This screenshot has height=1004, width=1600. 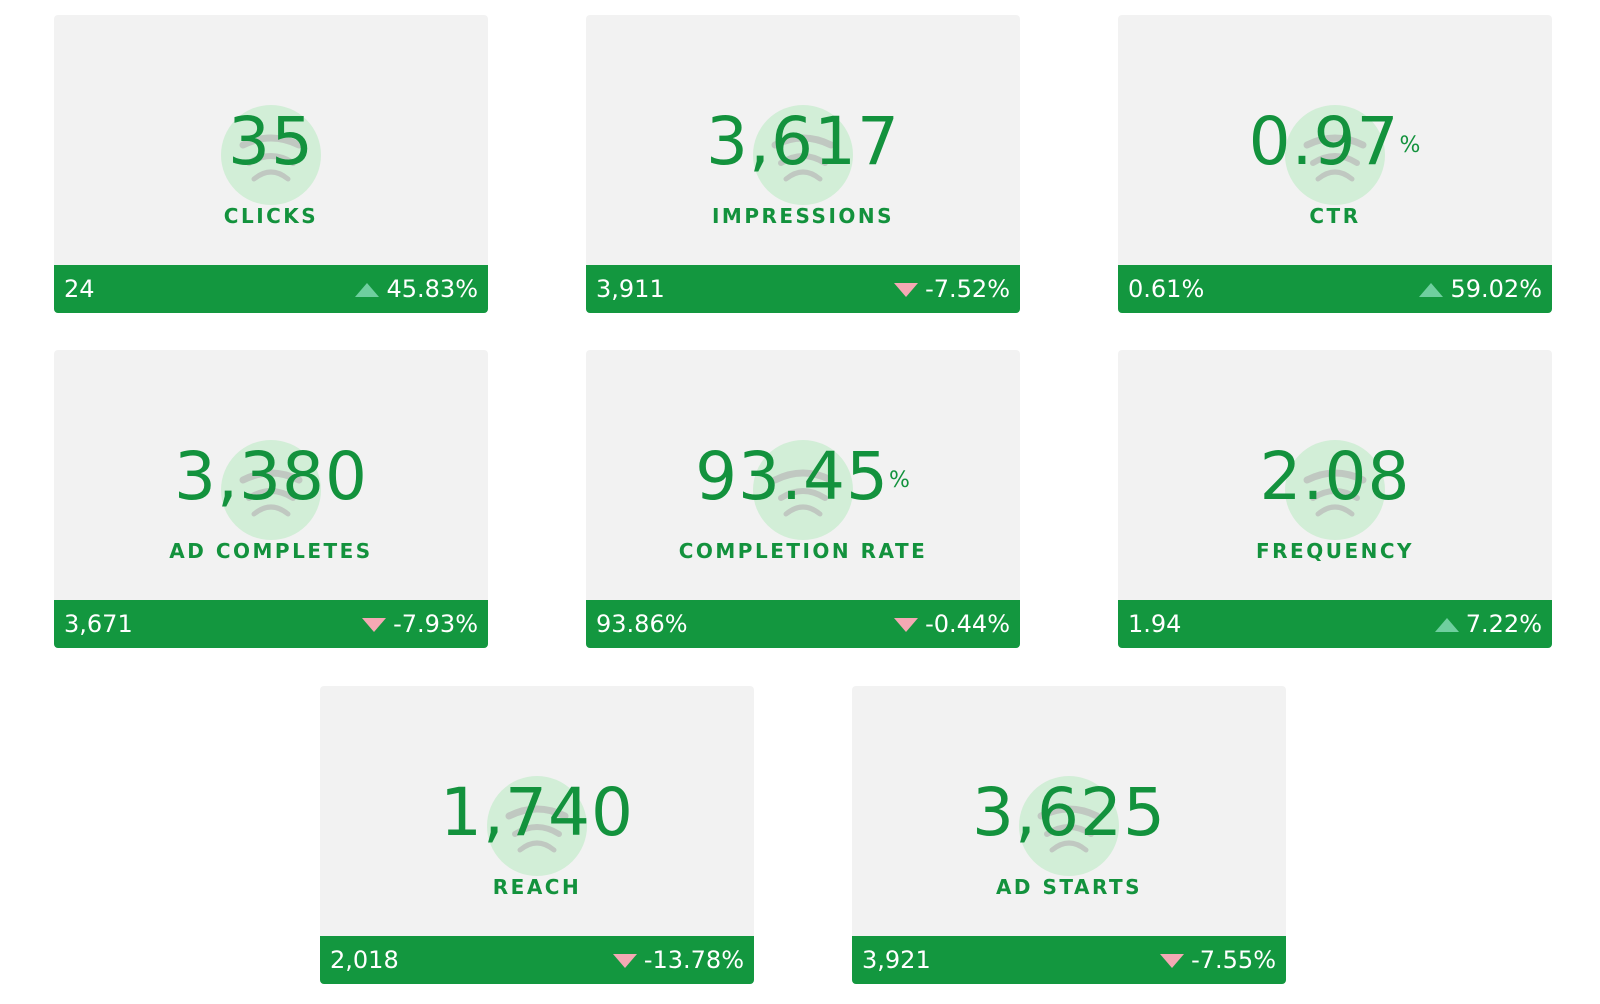 I want to click on change-percent: 59.02%, so click(x=1496, y=289).